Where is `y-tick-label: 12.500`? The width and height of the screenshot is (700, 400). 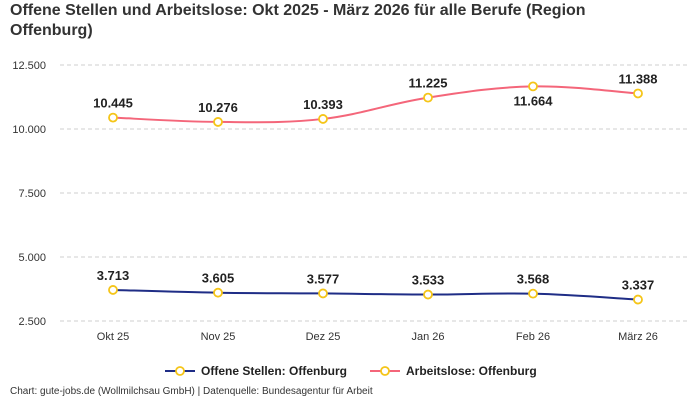
y-tick-label: 12.500 is located at coordinates (29, 66).